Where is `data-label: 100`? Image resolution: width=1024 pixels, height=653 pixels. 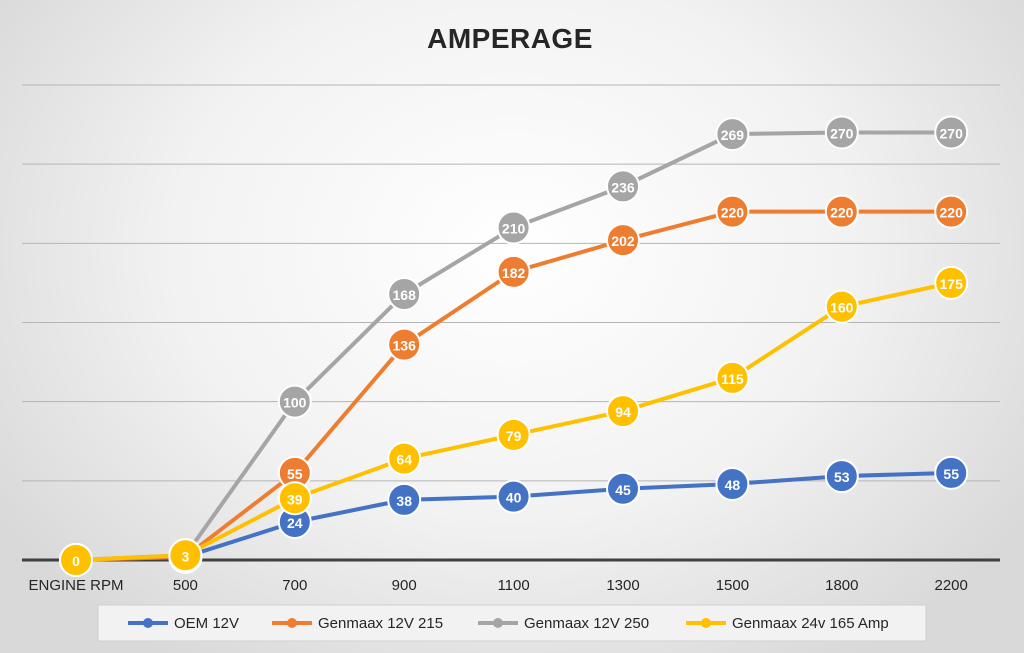
data-label: 100 is located at coordinates (295, 403).